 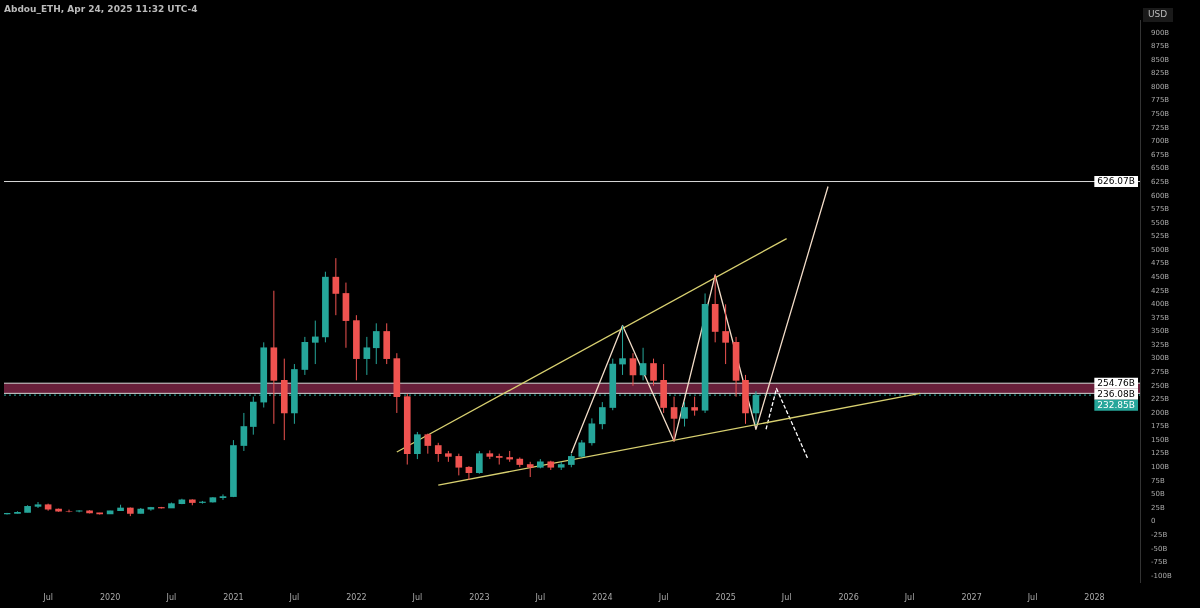 What do you see at coordinates (1094, 598) in the screenshot?
I see `x-tick-label: 2028` at bounding box center [1094, 598].